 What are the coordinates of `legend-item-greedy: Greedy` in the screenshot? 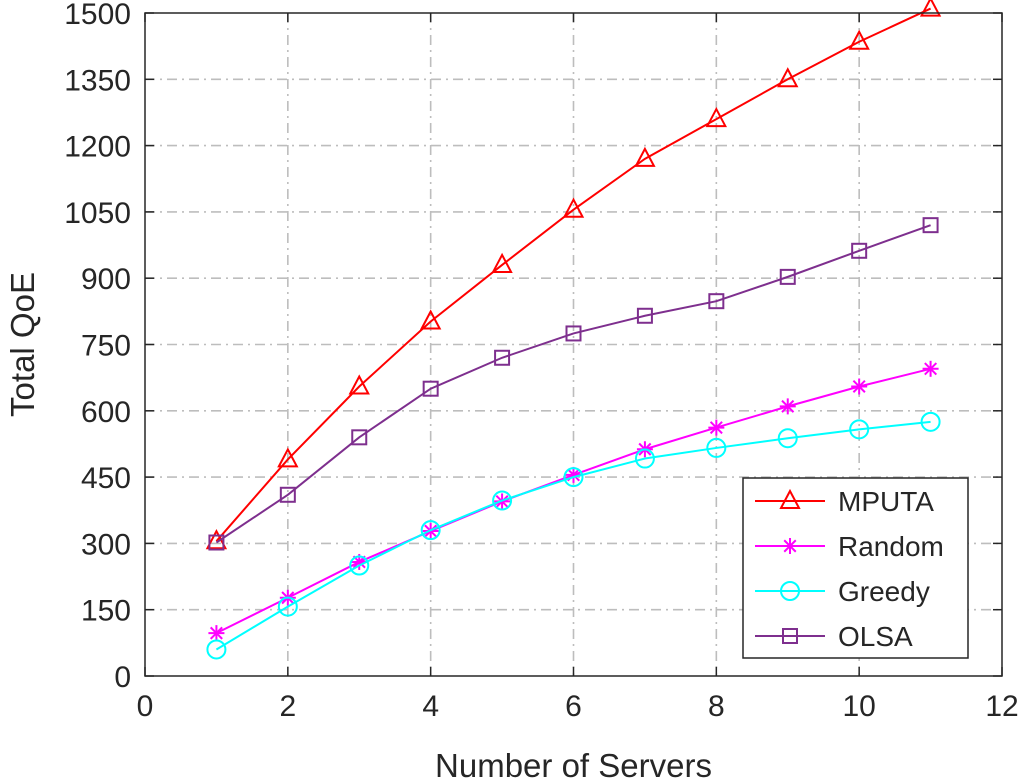 It's located at (842, 591).